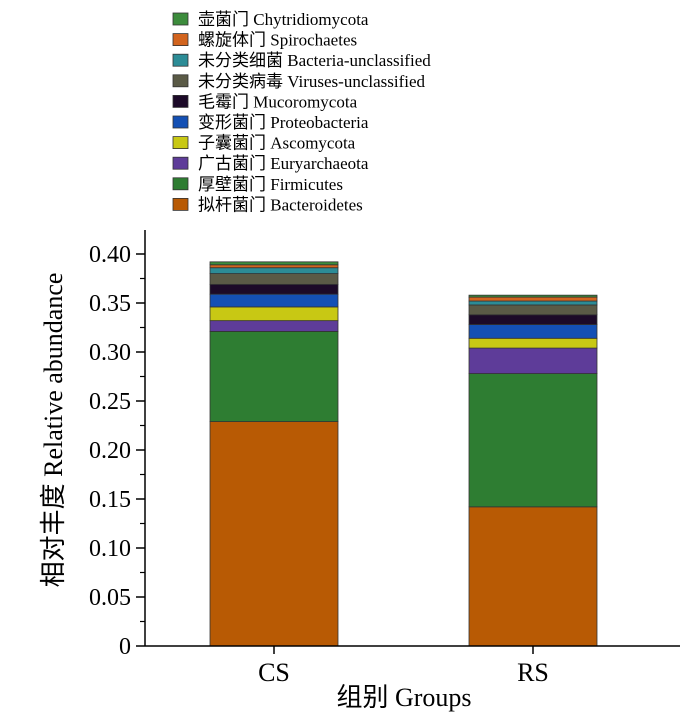 The width and height of the screenshot is (700, 716). Describe the element at coordinates (110, 353) in the screenshot. I see `y-tick-label: 0.30` at that location.